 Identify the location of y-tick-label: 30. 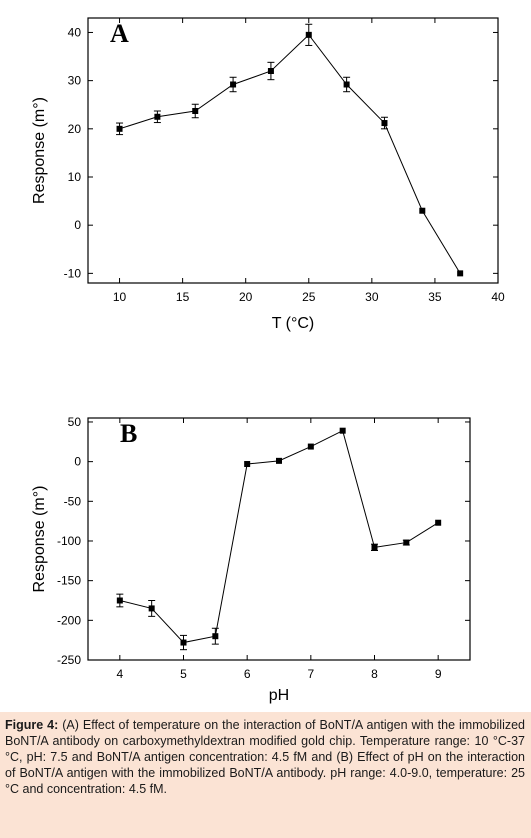
(75, 81).